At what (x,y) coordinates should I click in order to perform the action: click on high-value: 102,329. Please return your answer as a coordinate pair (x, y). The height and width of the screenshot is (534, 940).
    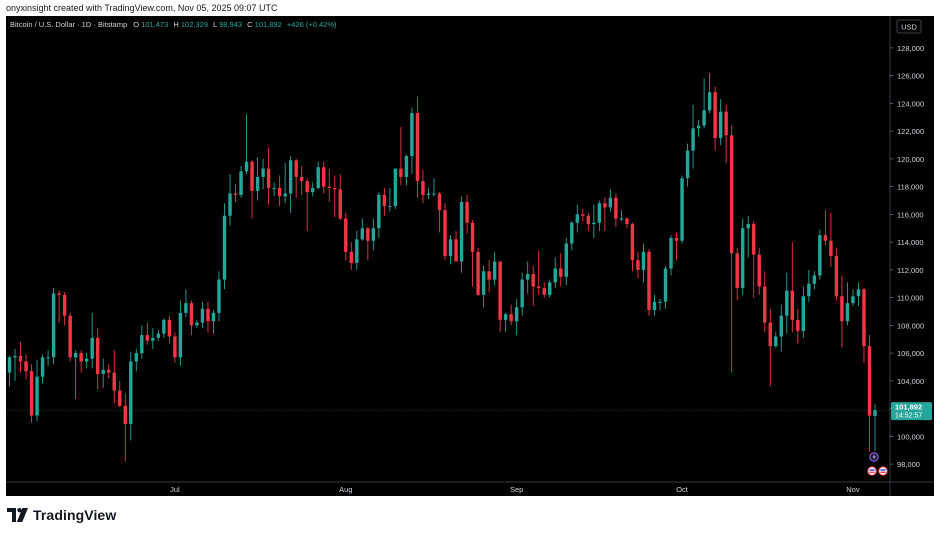
    Looking at the image, I should click on (194, 24).